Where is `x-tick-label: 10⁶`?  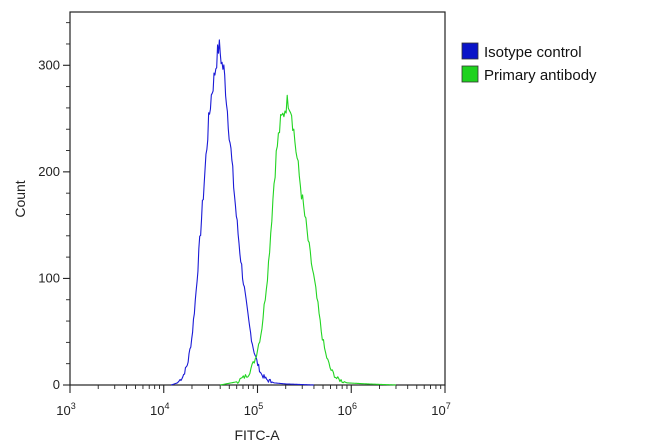
x-tick-label: 10⁶ is located at coordinates (347, 409).